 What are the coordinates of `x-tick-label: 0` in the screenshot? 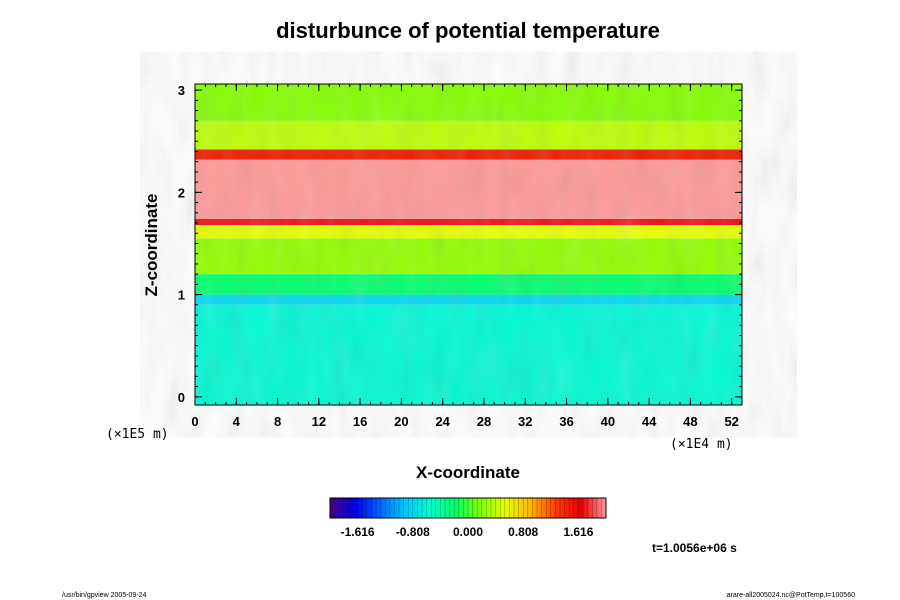 It's located at (194, 421).